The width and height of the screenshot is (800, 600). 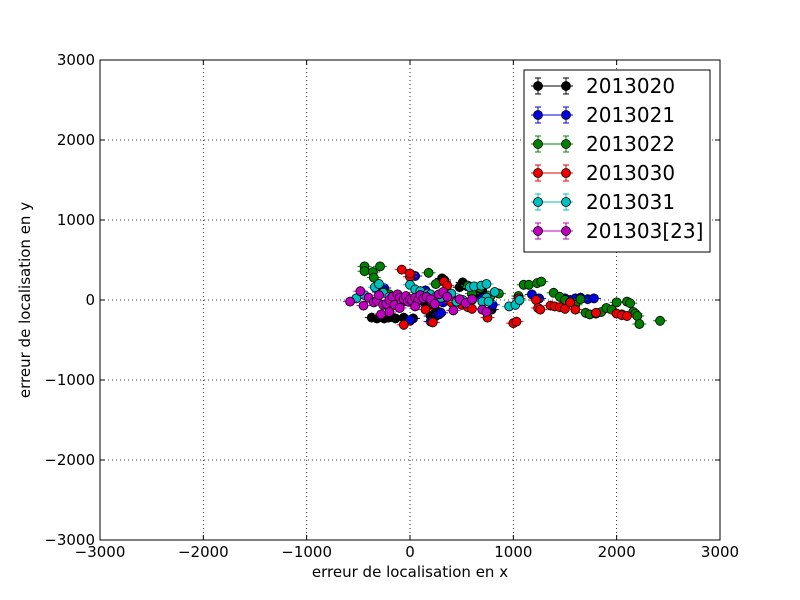 What do you see at coordinates (203, 552) in the screenshot?
I see `x-tick-label: −2000` at bounding box center [203, 552].